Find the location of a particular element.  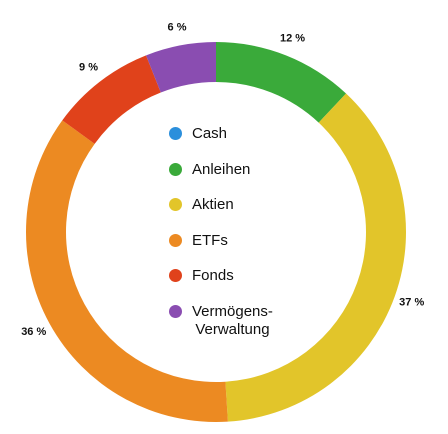

legend-item: ETFs is located at coordinates (198, 241).